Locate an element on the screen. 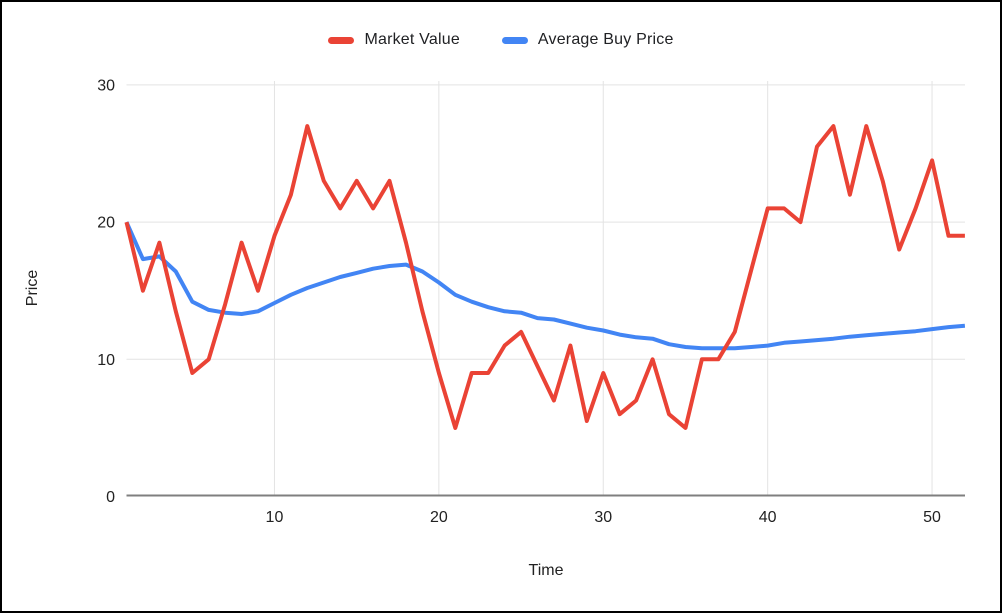  legend-item-market-value: Market Value is located at coordinates (394, 40).